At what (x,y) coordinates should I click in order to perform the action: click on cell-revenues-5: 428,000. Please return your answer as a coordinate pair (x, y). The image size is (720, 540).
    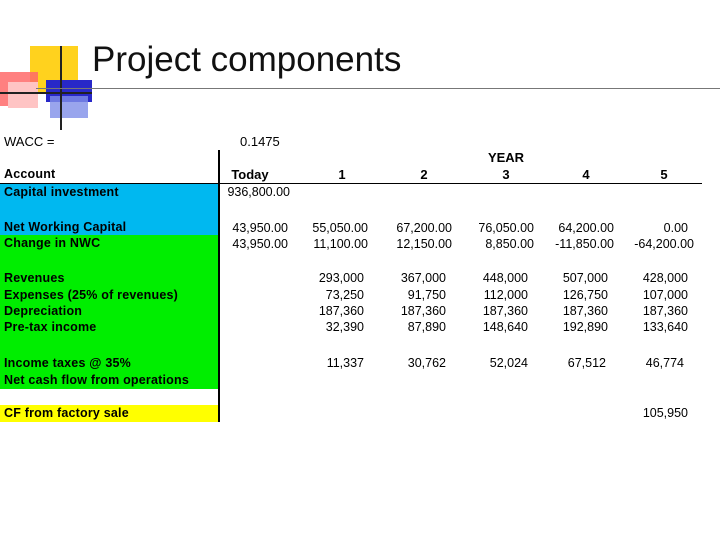
    Looking at the image, I should click on (665, 278).